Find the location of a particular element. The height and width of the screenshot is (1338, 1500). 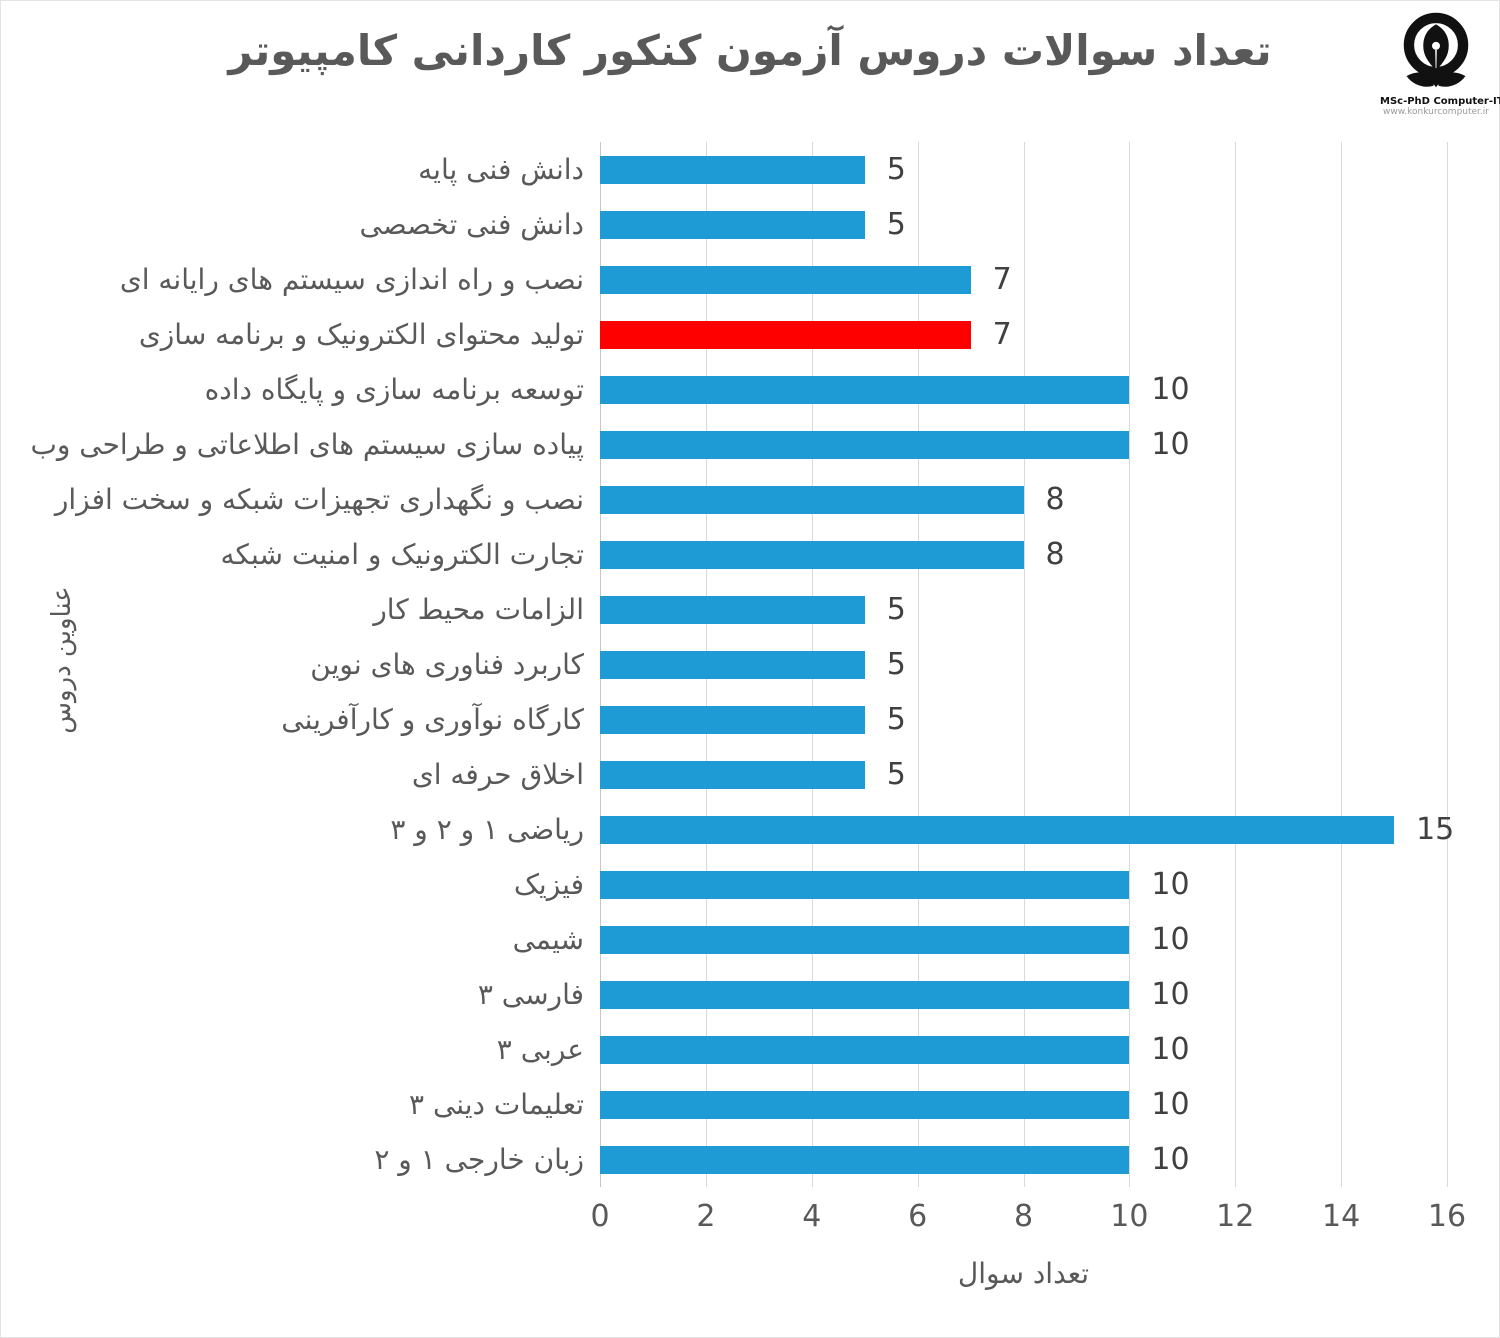

bar-row: شیمی 10 is located at coordinates (723, 939).